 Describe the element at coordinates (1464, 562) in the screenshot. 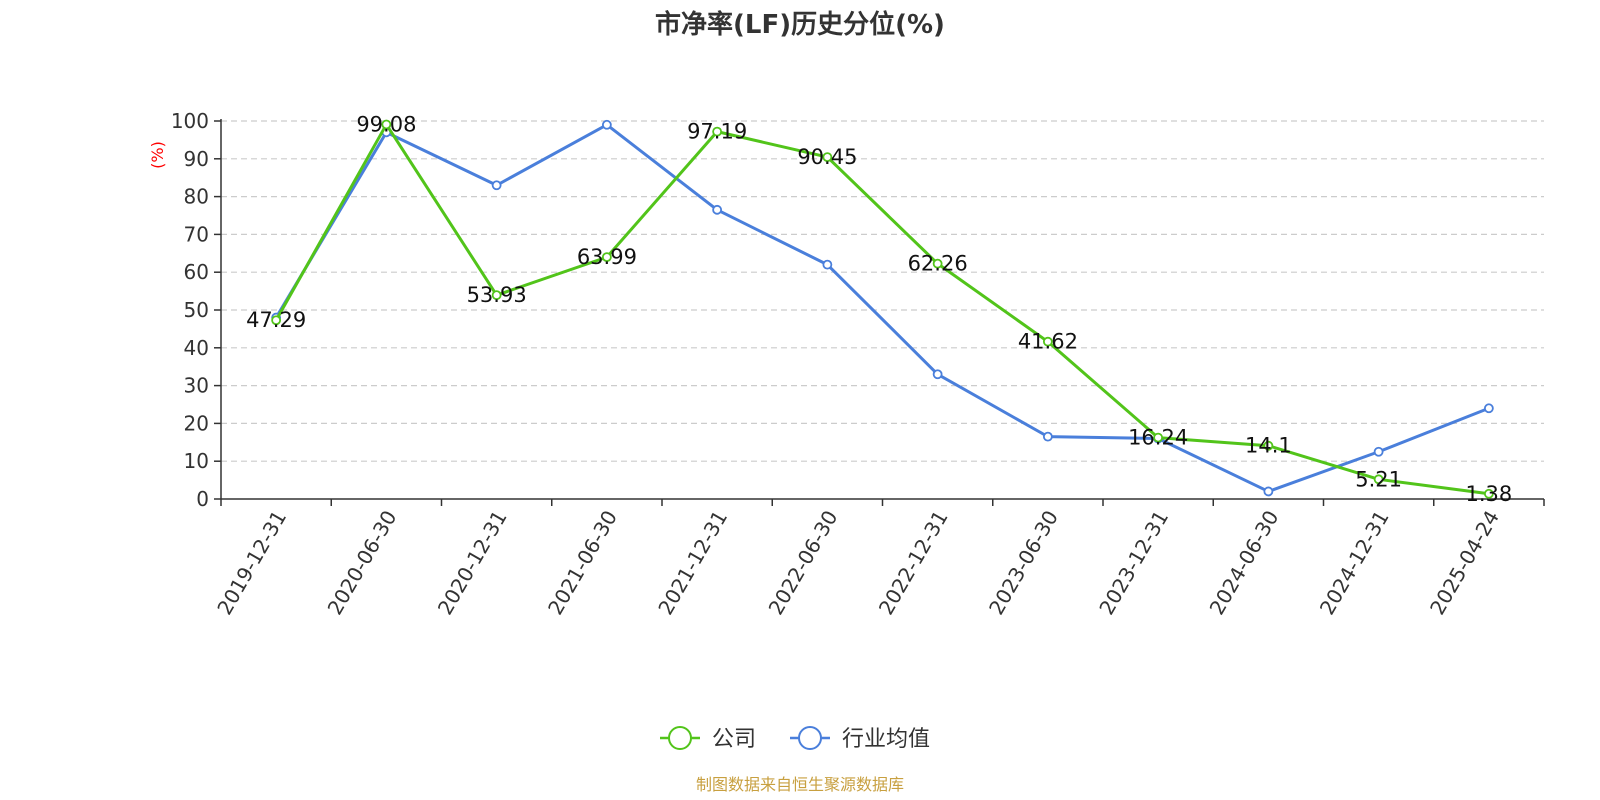

I see `x-tick-label: 2025-04-24` at that location.